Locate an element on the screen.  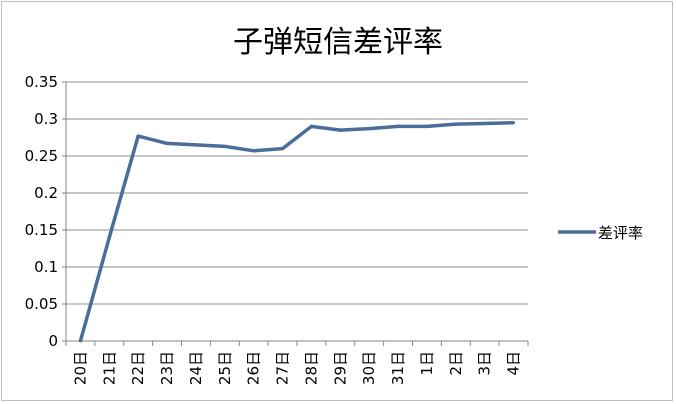
legend-label: 差评率 is located at coordinates (620, 233).